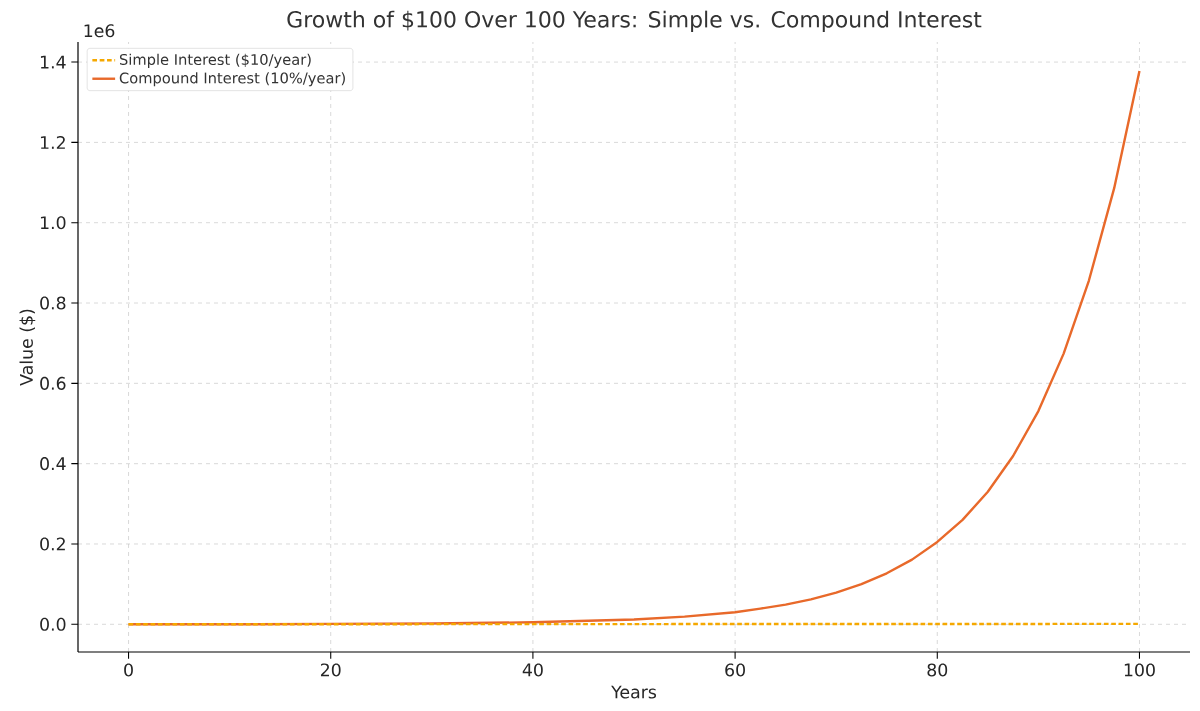  I want to click on y-tick-label: 1.2, so click(52, 142).